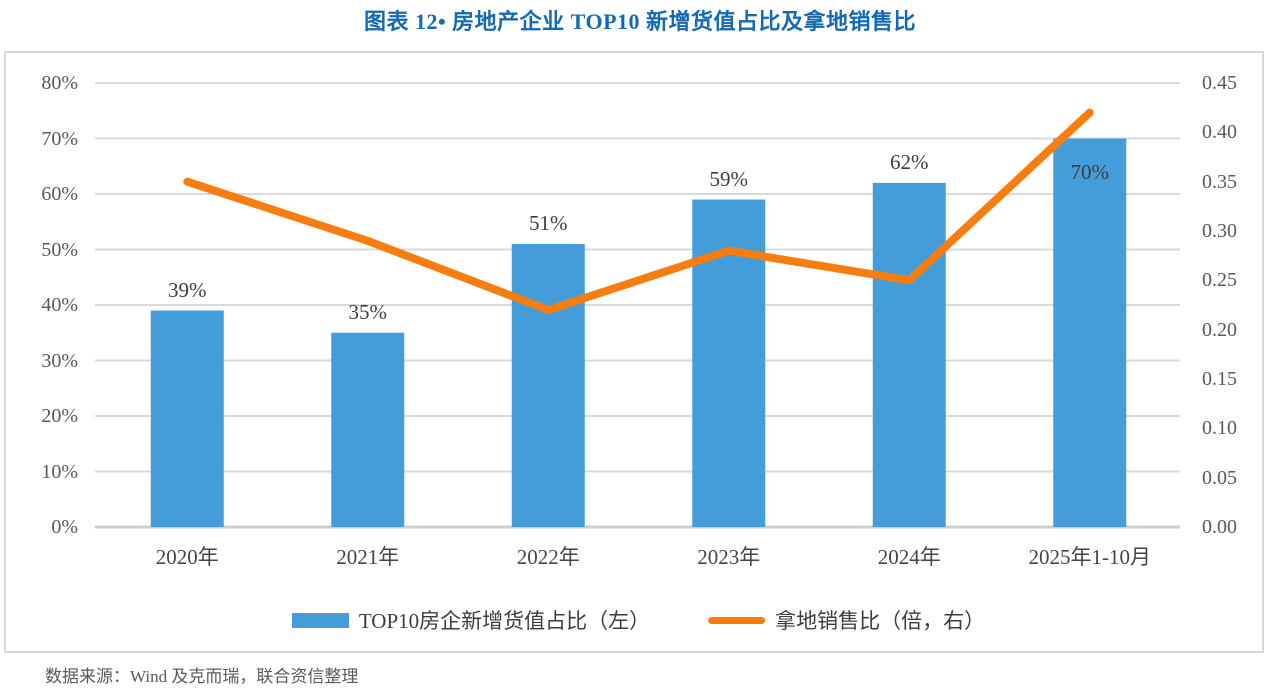 The width and height of the screenshot is (1280, 691). I want to click on left-axis-tick: 70%, so click(59, 138).